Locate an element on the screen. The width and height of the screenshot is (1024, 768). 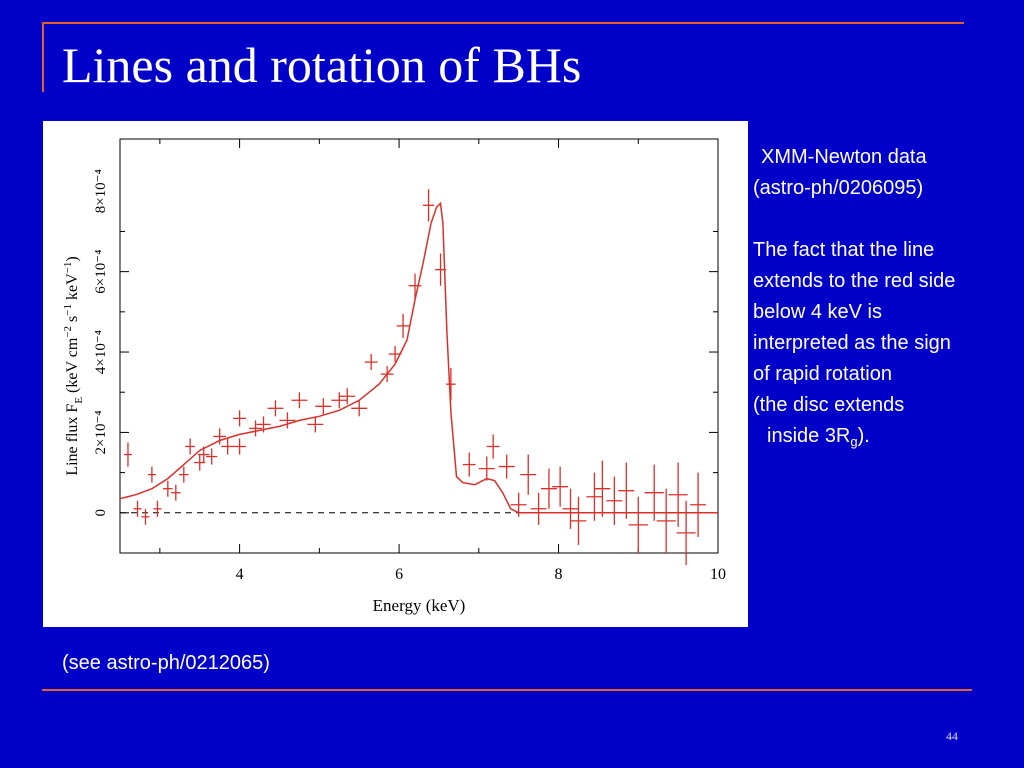
last-line-prefix: inside 3R is located at coordinates (809, 436).